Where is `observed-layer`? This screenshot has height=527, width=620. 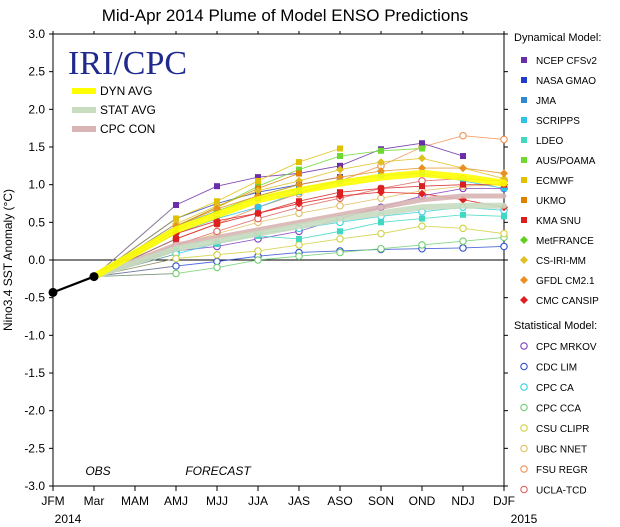 observed-layer is located at coordinates (73, 284).